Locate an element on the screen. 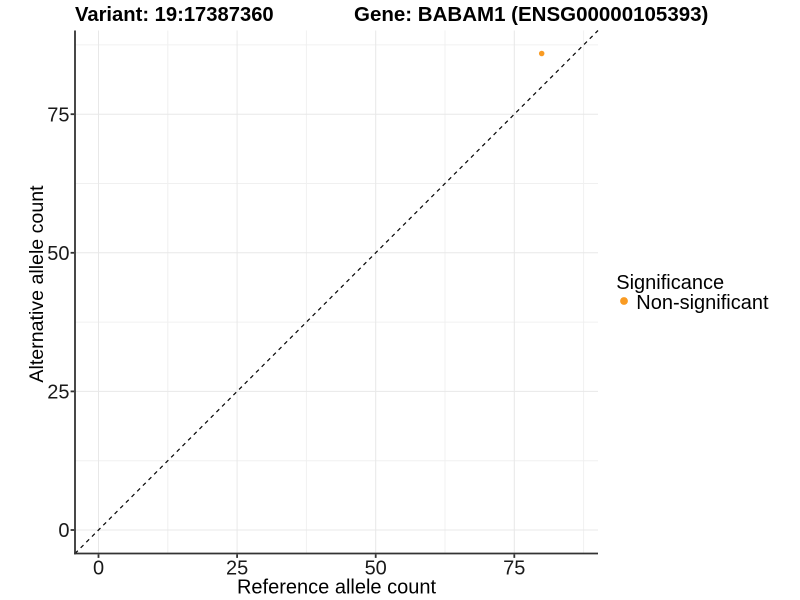 The height and width of the screenshot is (600, 800). svg-text: Gene: BABAM1 (ENSG00000105393) is located at coordinates (531, 14).